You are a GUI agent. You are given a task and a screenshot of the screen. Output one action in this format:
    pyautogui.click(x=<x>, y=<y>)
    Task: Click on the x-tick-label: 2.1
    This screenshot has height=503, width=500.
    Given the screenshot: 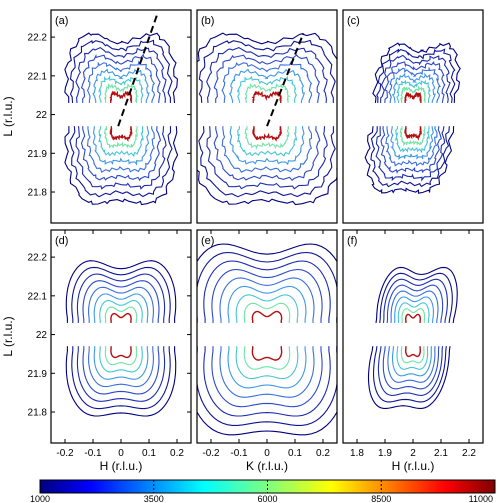 What is the action you would take?
    pyautogui.click(x=441, y=453)
    